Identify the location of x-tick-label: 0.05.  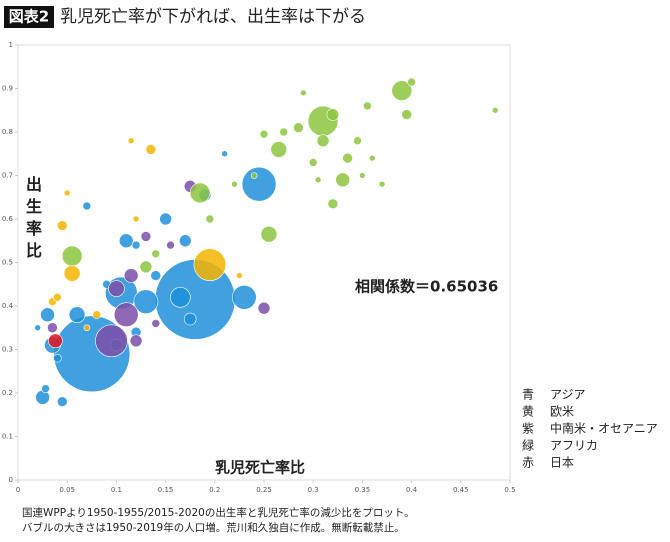
(67, 490).